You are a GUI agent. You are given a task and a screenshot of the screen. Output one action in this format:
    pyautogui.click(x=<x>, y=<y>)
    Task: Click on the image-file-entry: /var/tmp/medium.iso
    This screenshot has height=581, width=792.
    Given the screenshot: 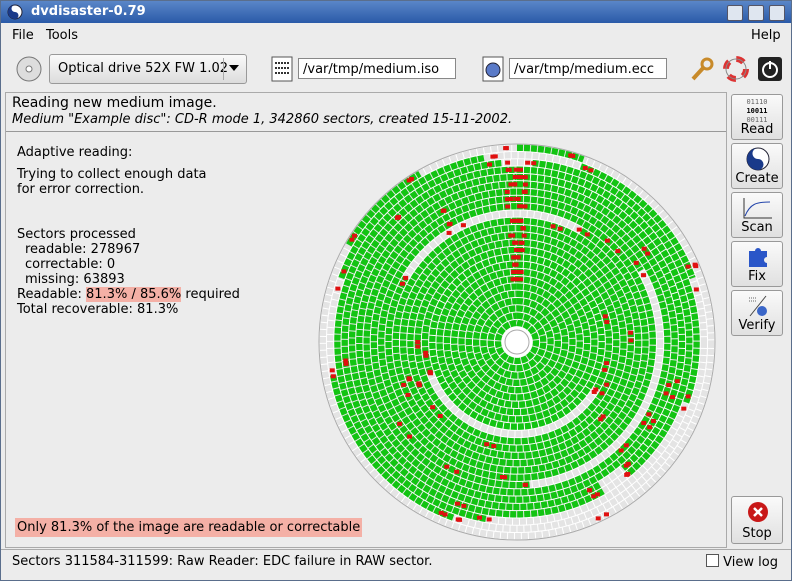 What is the action you would take?
    pyautogui.click(x=377, y=68)
    